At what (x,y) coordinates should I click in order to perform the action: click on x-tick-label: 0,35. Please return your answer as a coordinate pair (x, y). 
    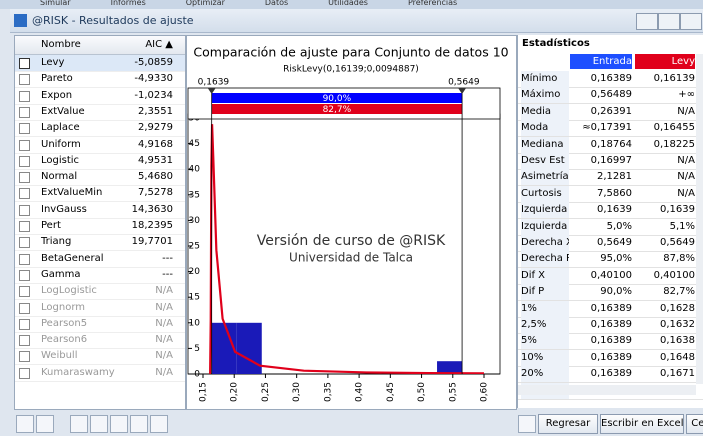
    Looking at the image, I should click on (328, 392).